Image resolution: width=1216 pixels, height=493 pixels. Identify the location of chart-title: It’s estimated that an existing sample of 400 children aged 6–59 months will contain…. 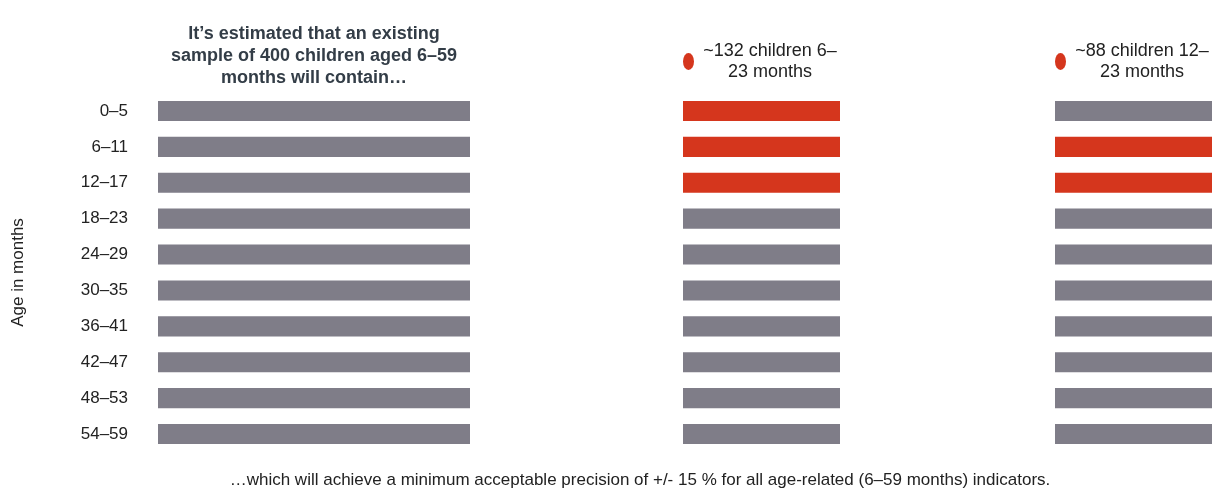
(314, 55).